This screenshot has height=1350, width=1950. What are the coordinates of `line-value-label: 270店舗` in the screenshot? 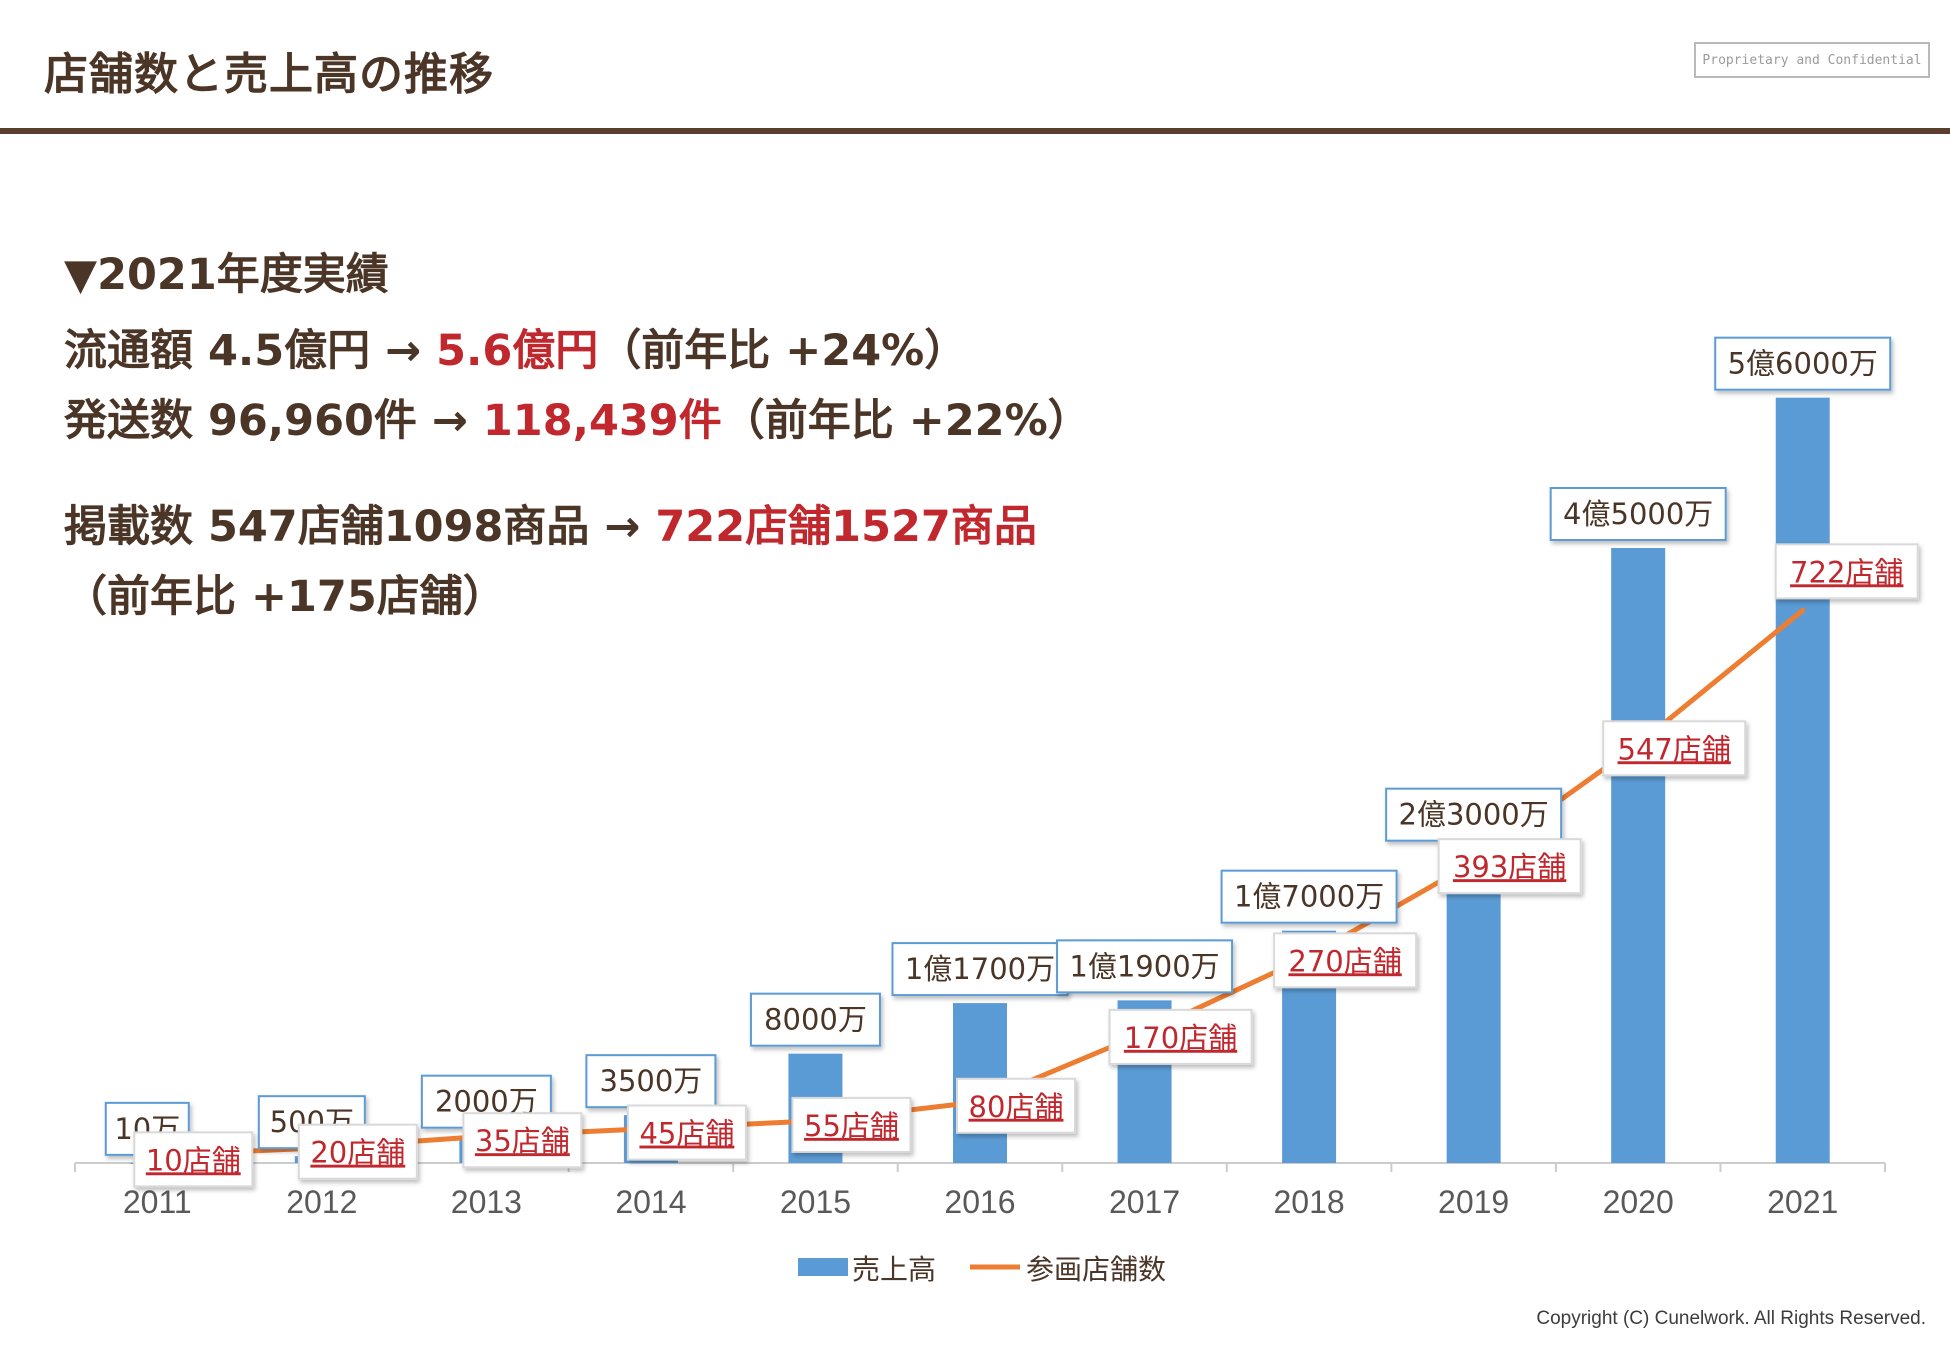 It's located at (1344, 961).